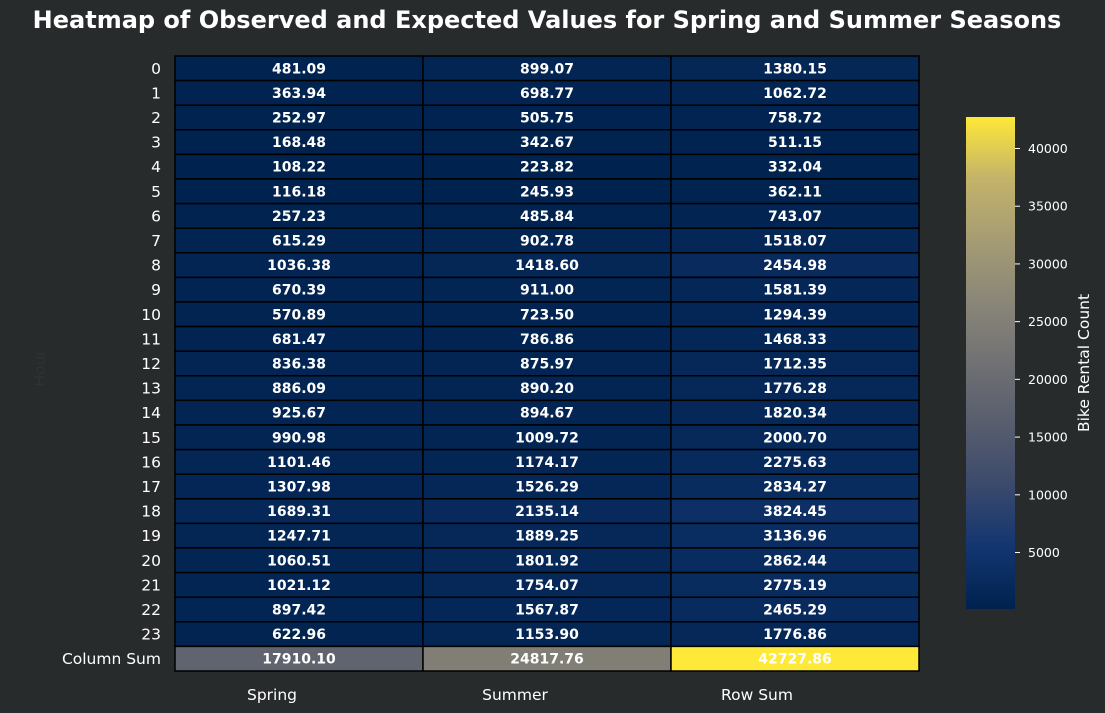 The width and height of the screenshot is (1105, 713). Describe the element at coordinates (990, 363) in the screenshot. I see `colorbar-gradient` at that location.